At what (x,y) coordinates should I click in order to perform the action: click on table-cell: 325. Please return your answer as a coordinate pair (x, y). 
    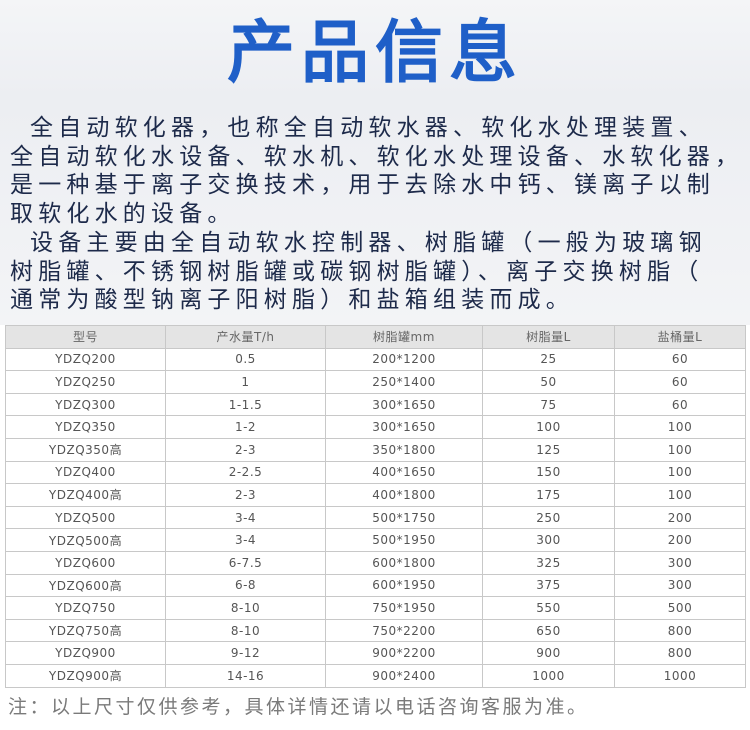
    Looking at the image, I should click on (548, 562).